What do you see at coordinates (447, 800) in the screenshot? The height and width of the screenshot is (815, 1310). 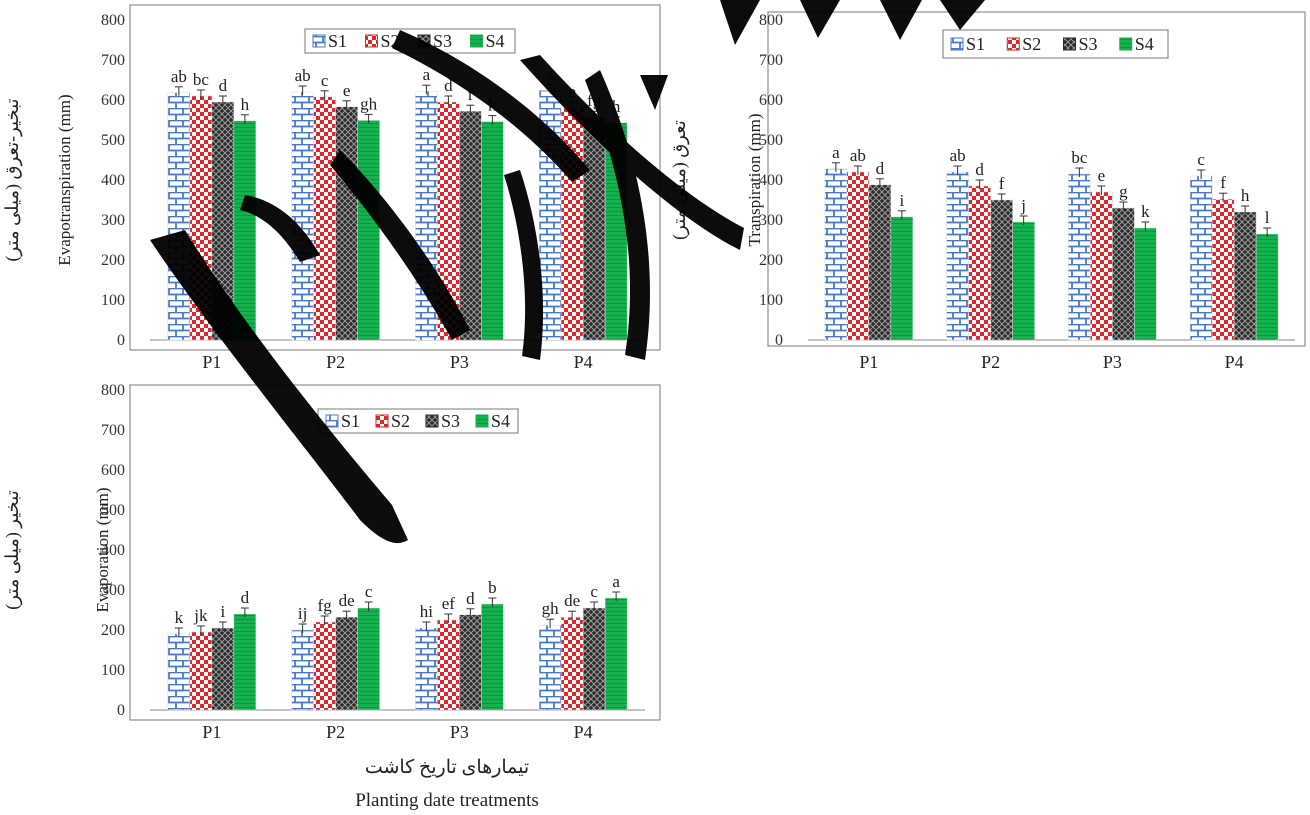 I see `x-axis-label-english: Planting date treatments` at bounding box center [447, 800].